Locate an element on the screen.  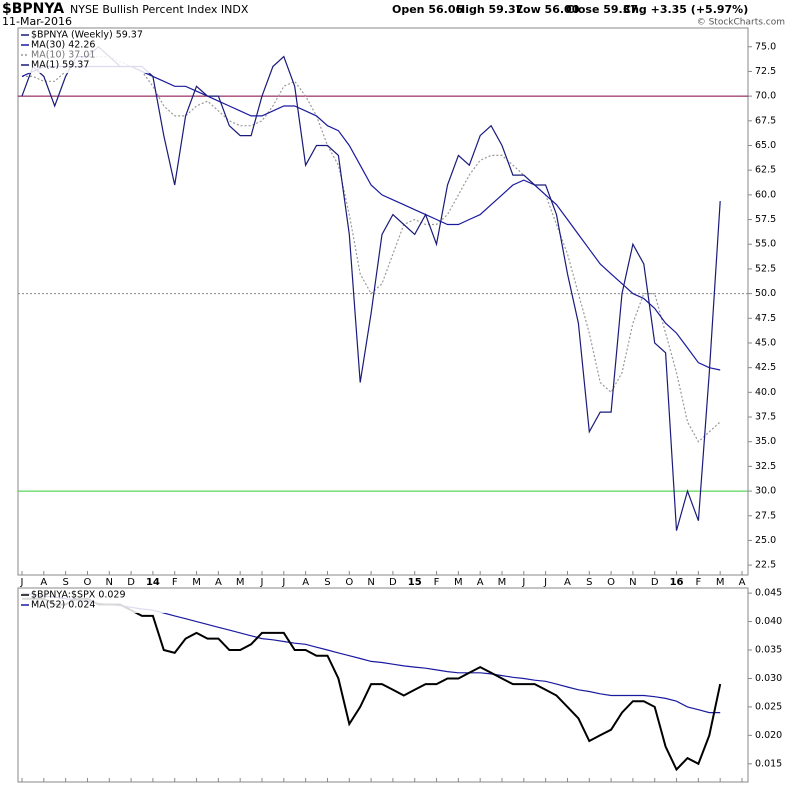
credit: © StockCharts.com is located at coordinates (741, 23).